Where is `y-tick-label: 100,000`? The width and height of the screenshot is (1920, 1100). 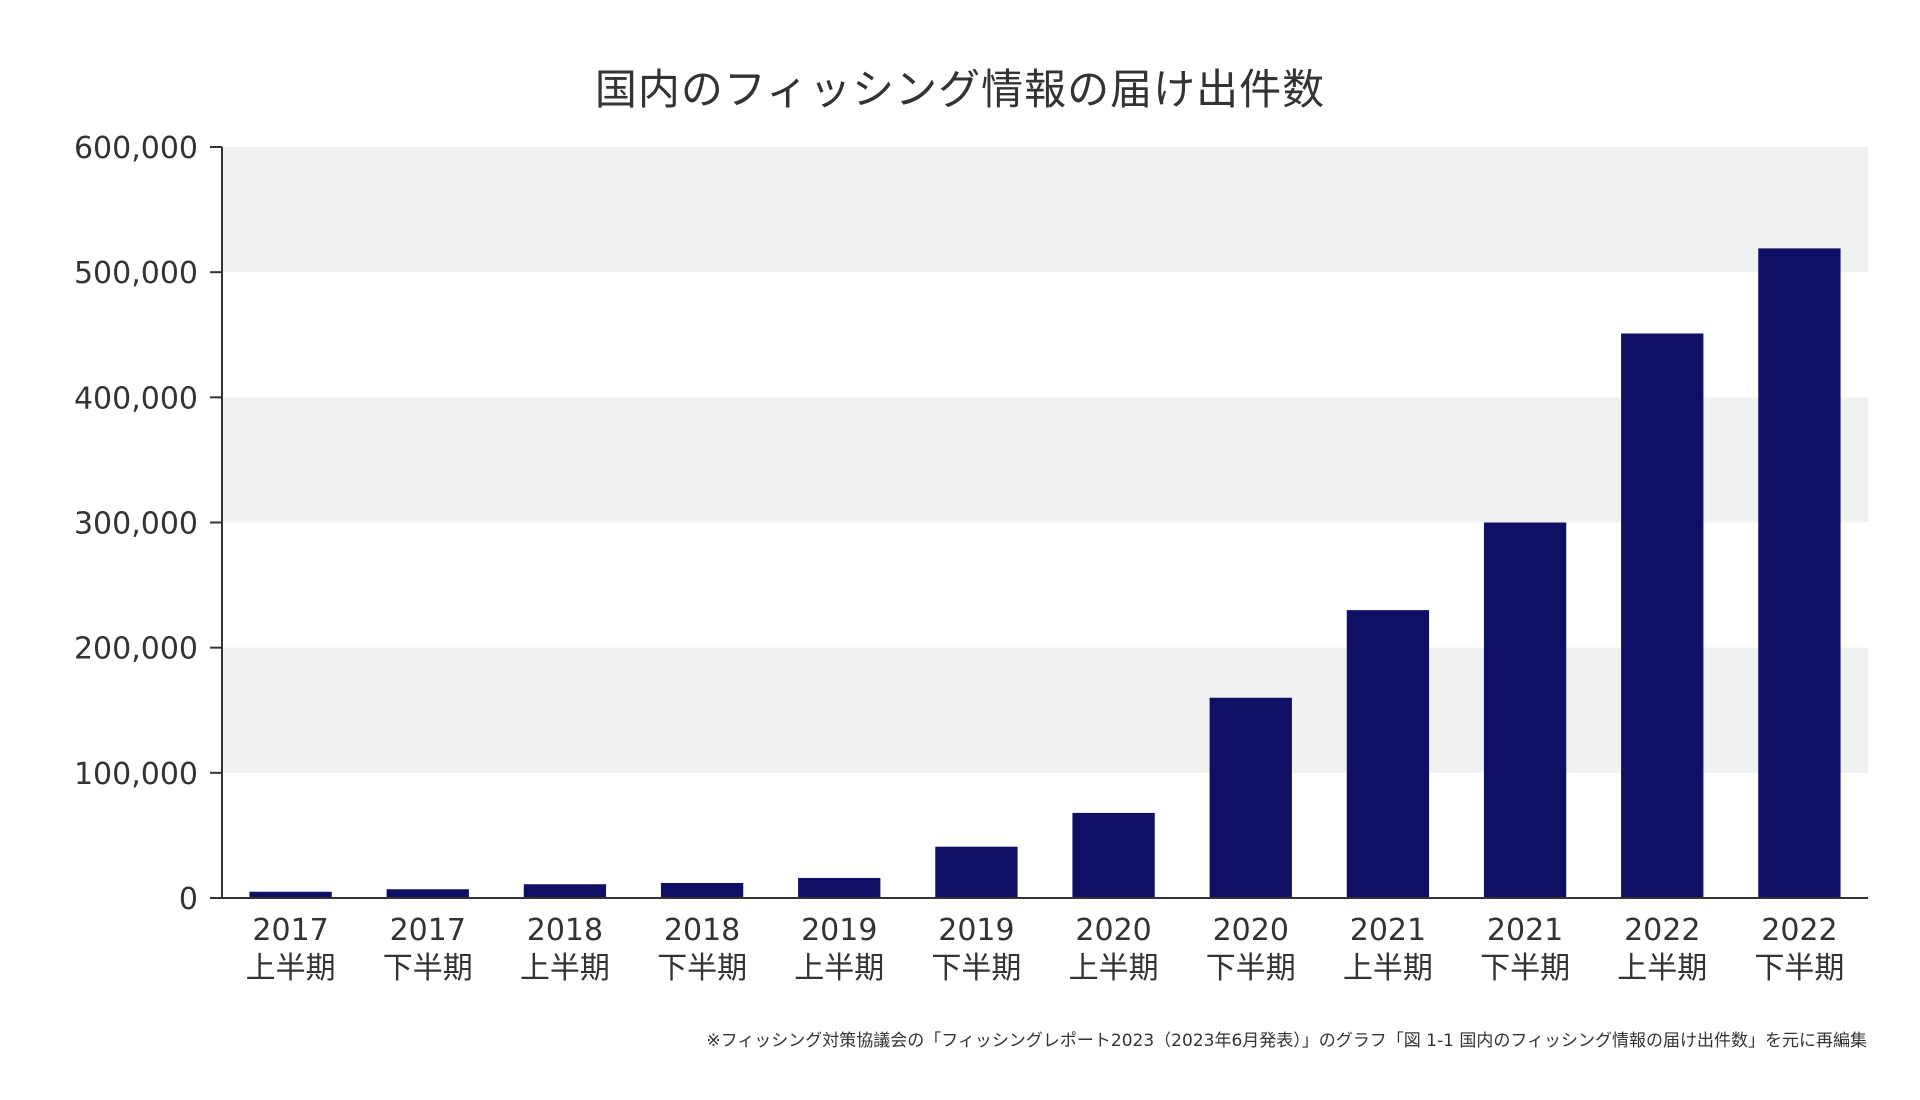
y-tick-label: 100,000 is located at coordinates (136, 774).